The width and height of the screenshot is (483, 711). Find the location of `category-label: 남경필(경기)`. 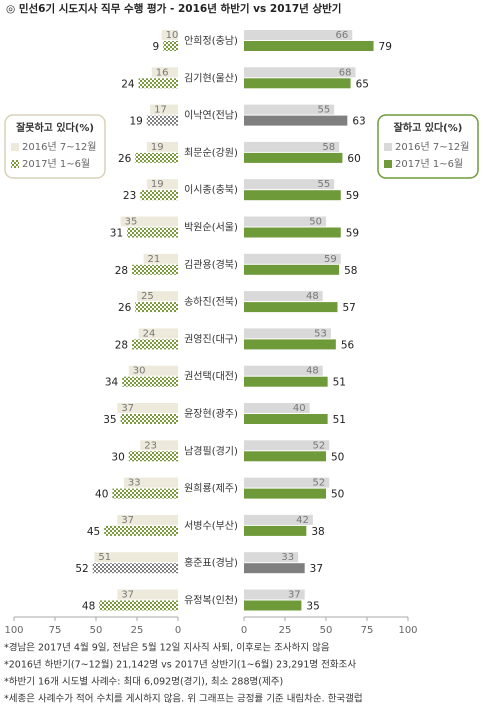

category-label: 남경필(경기) is located at coordinates (211, 450).